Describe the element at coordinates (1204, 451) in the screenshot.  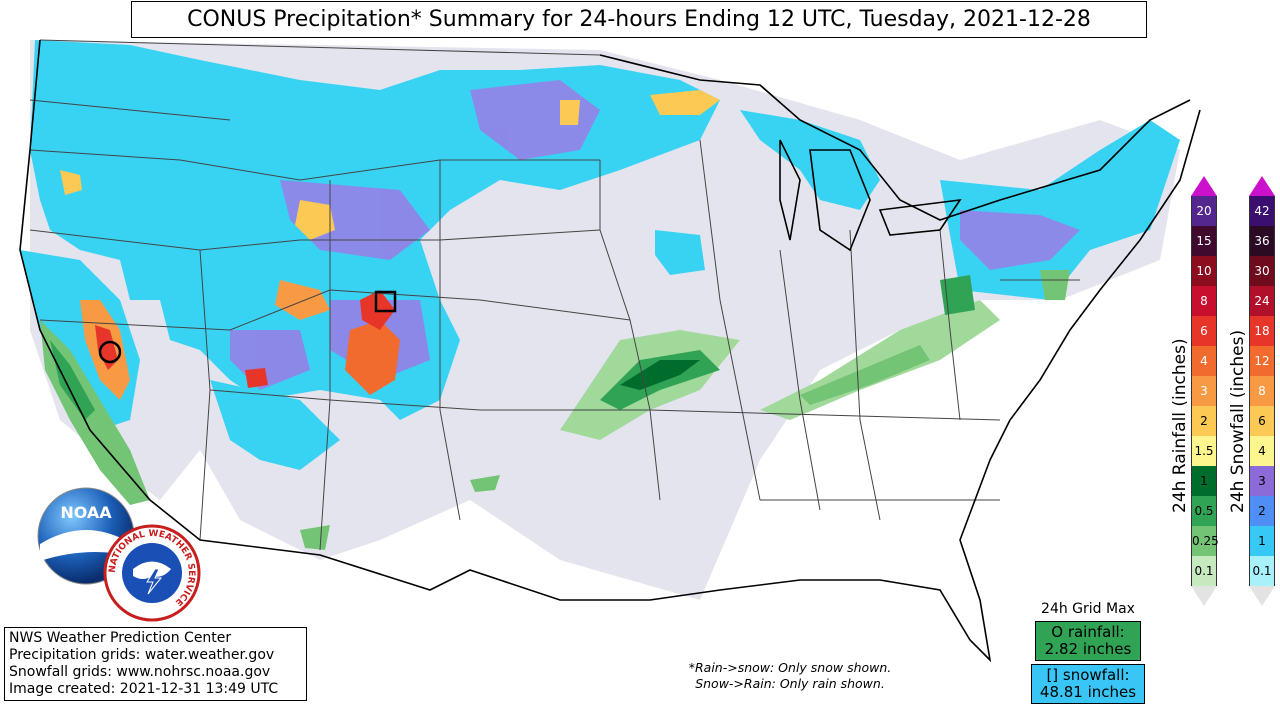
I see `rainfall-level-1_5: 1.5` at that location.